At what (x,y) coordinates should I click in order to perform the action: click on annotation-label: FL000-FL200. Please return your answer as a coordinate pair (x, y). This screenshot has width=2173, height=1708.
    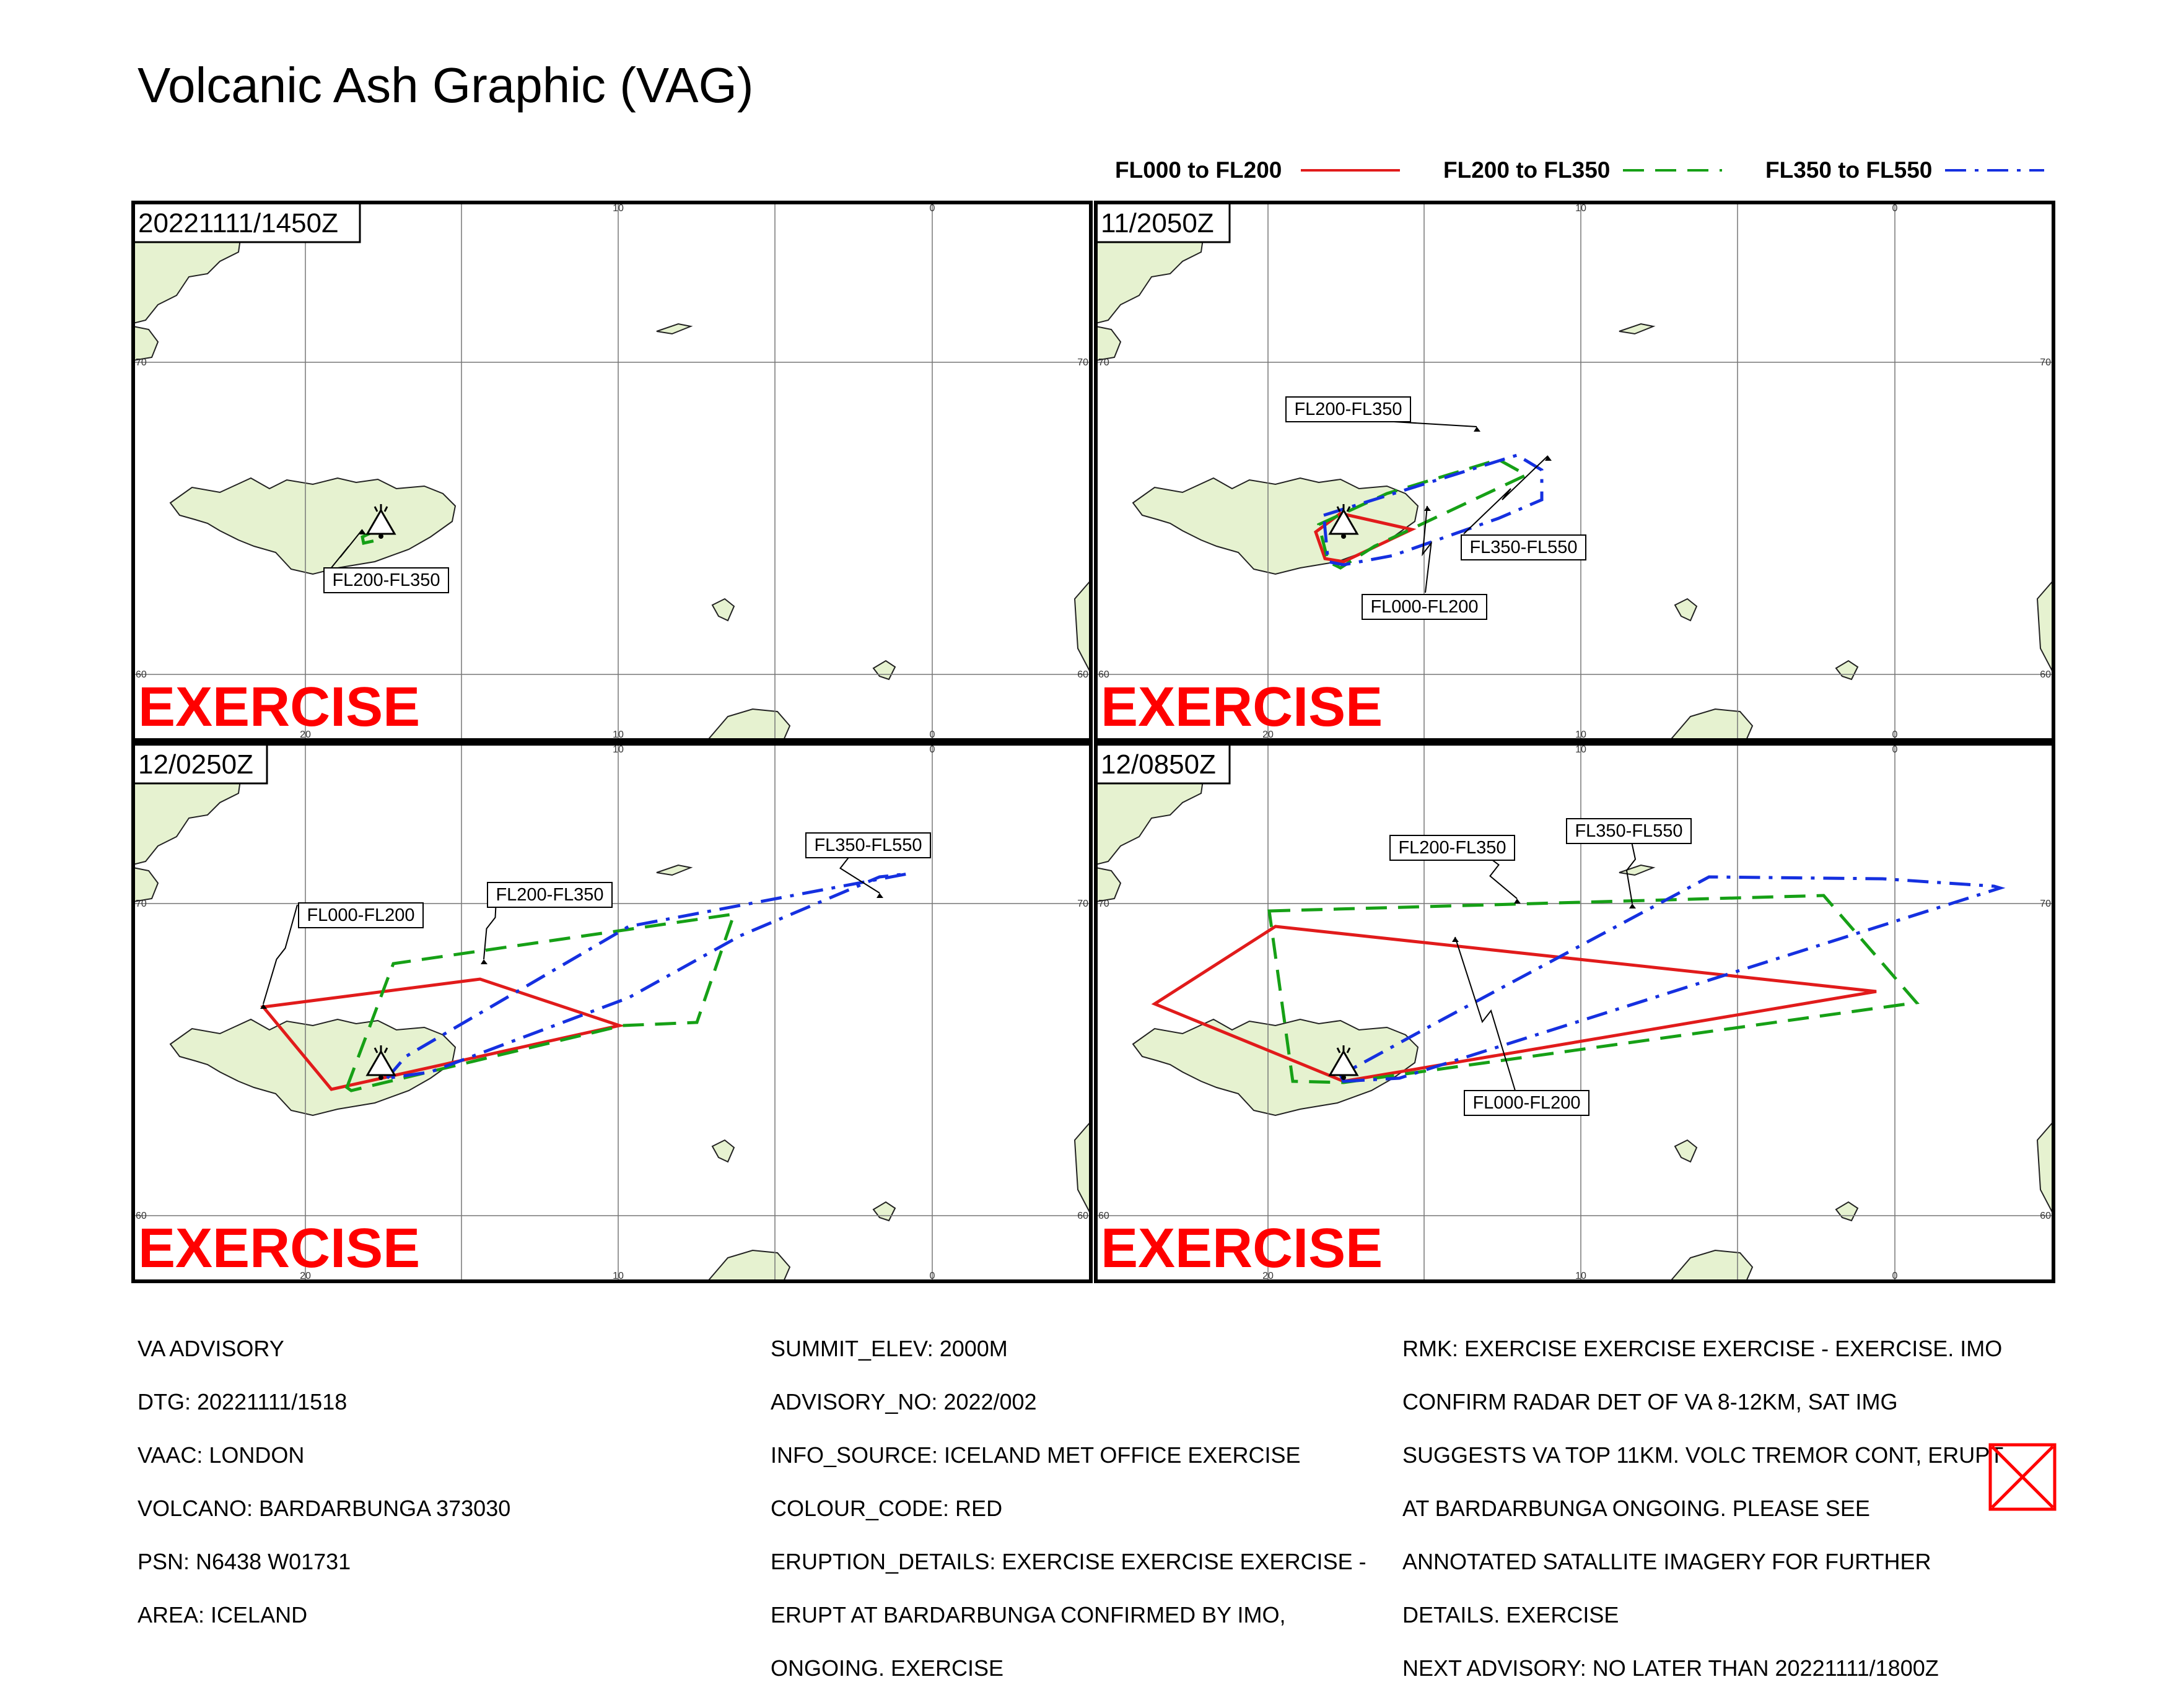
    Looking at the image, I should click on (360, 915).